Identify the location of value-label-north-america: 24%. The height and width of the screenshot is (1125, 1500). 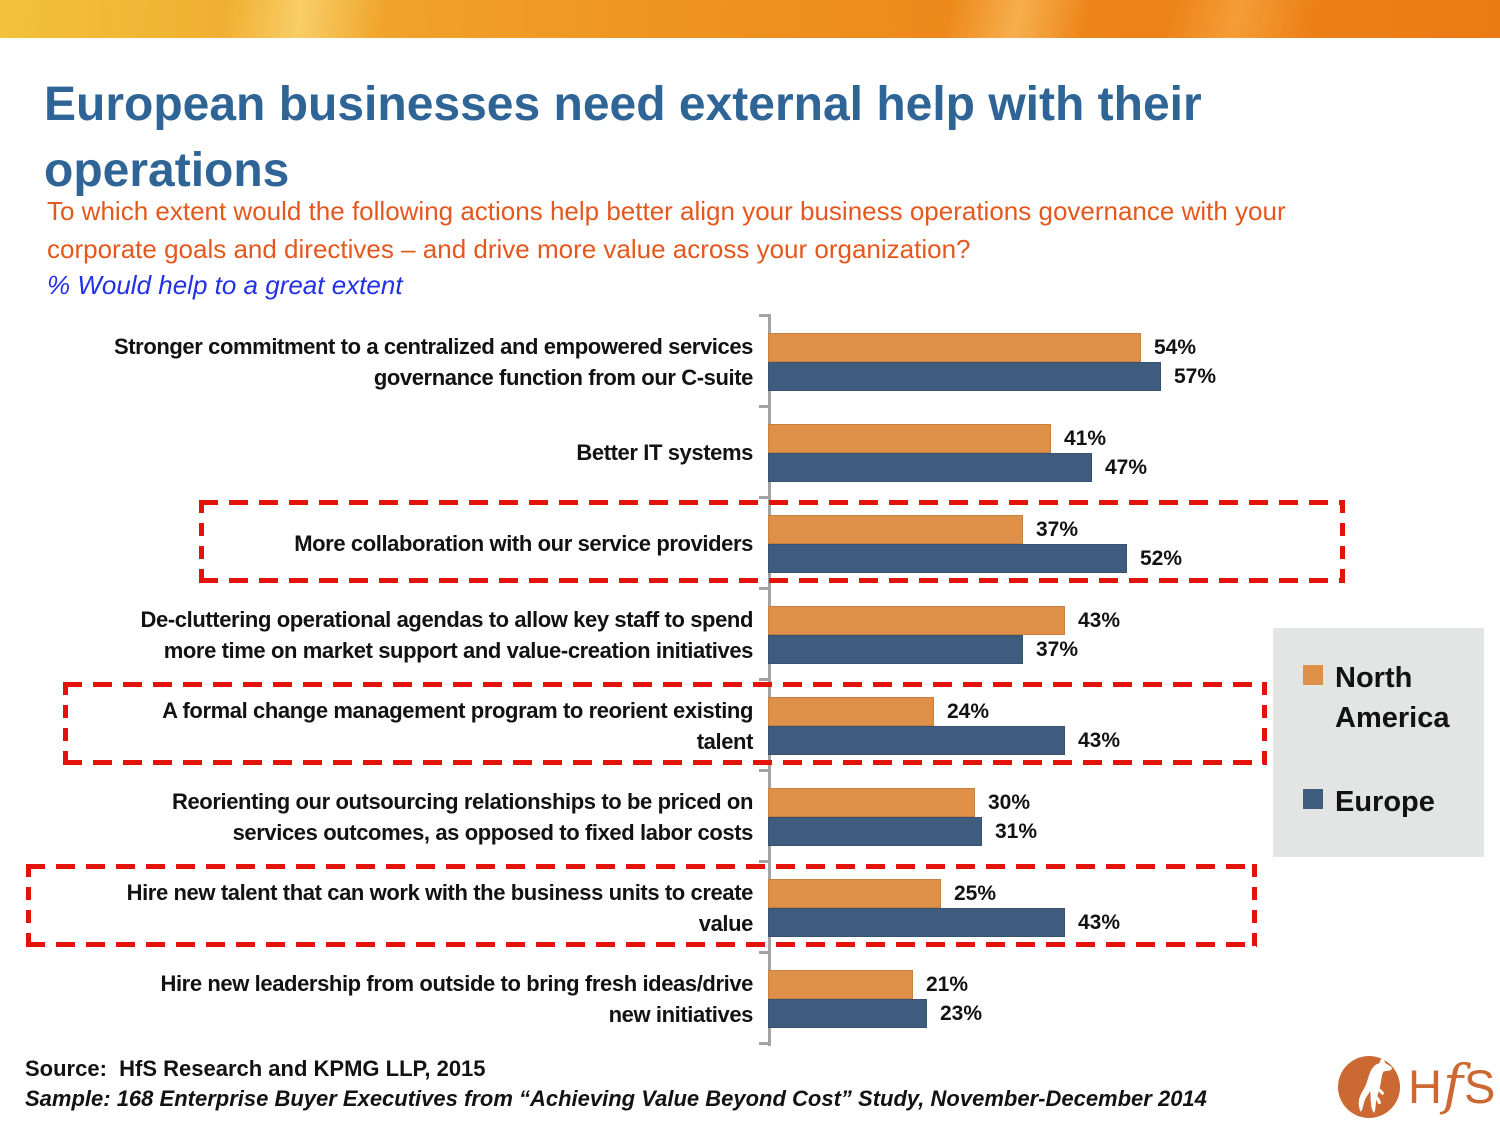
(968, 711).